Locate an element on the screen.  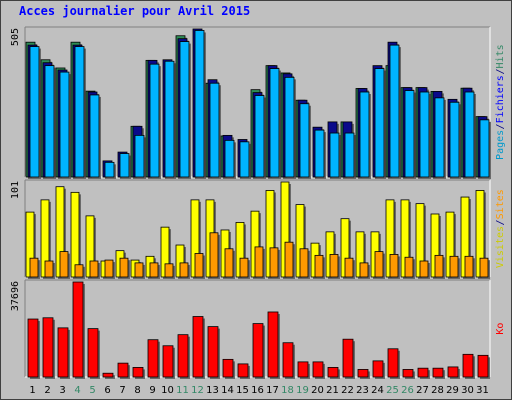
side-label-1-1: / is located at coordinates (500, 222).